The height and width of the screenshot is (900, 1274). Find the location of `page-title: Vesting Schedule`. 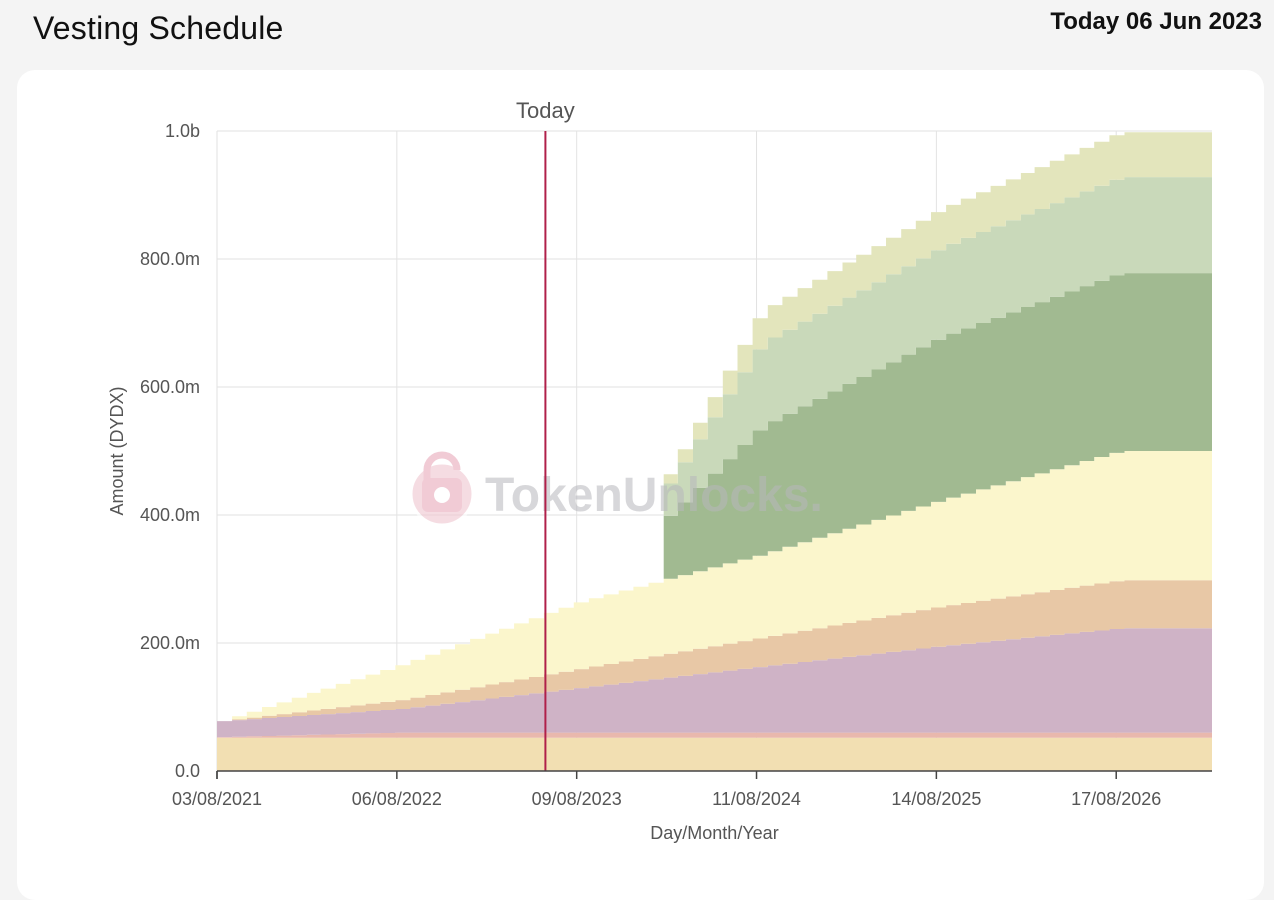

page-title: Vesting Schedule is located at coordinates (158, 28).